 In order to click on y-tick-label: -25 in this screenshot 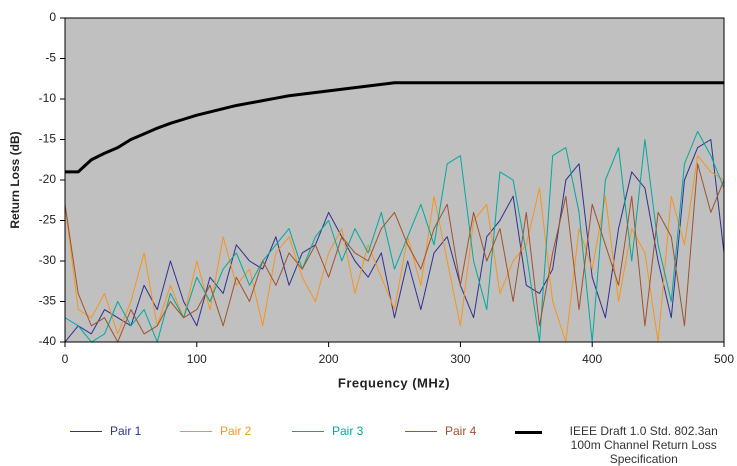, I will do `click(48, 220)`.